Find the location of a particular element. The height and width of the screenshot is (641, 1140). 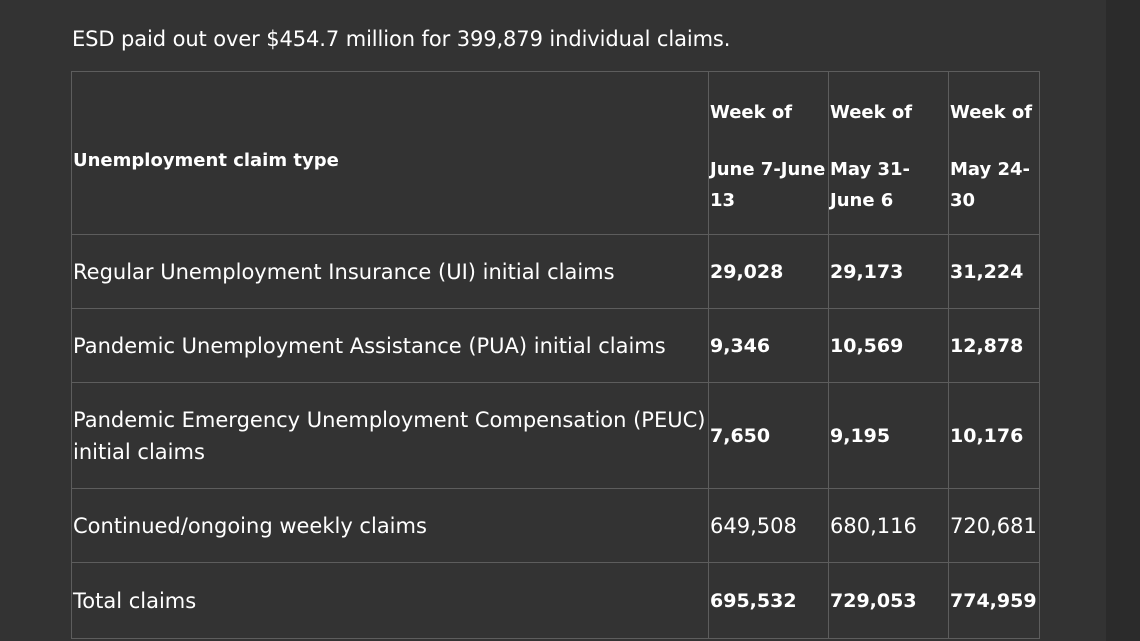

claim-count: 10,176 is located at coordinates (994, 435).